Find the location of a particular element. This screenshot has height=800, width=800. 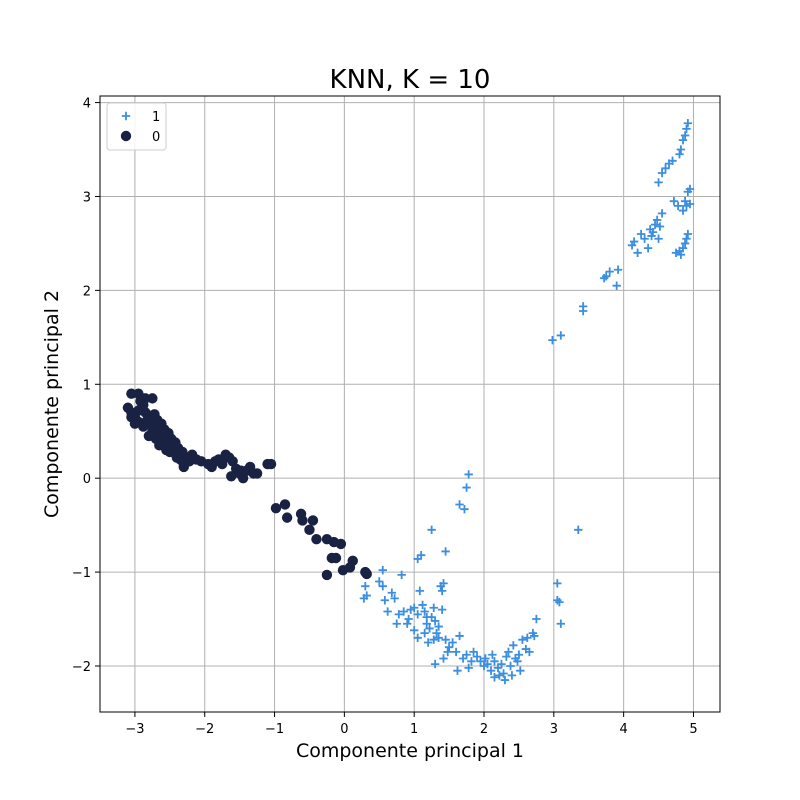

y-tick-label: −1 is located at coordinates (81, 573).